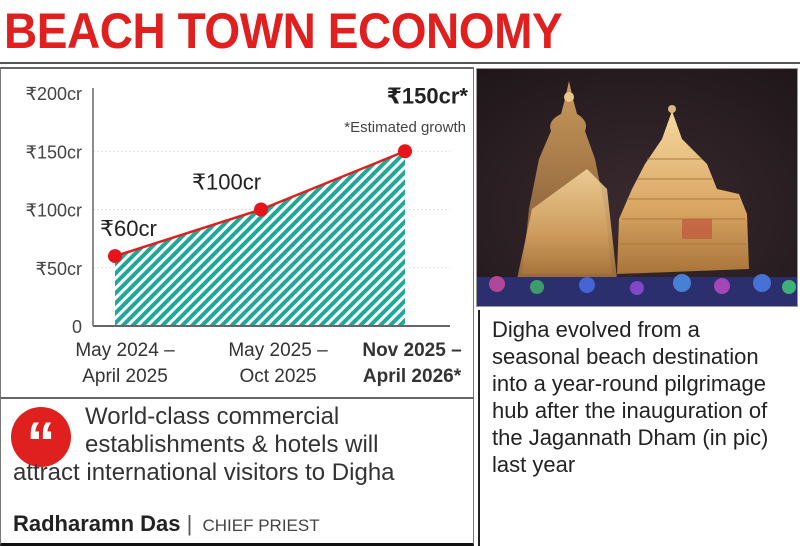  I want to click on quote-line: establishments & hotels will, so click(232, 444).